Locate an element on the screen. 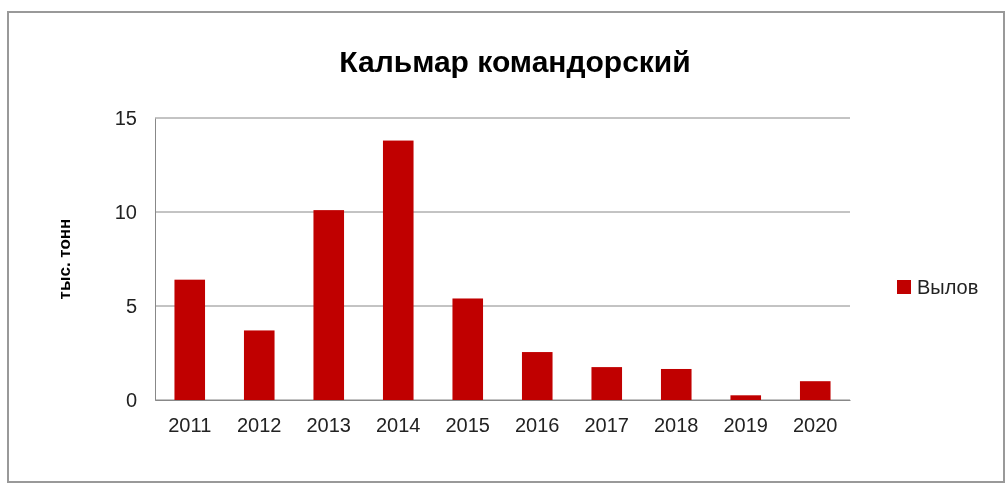  chart-title: Кальмар командорский is located at coordinates (515, 61).